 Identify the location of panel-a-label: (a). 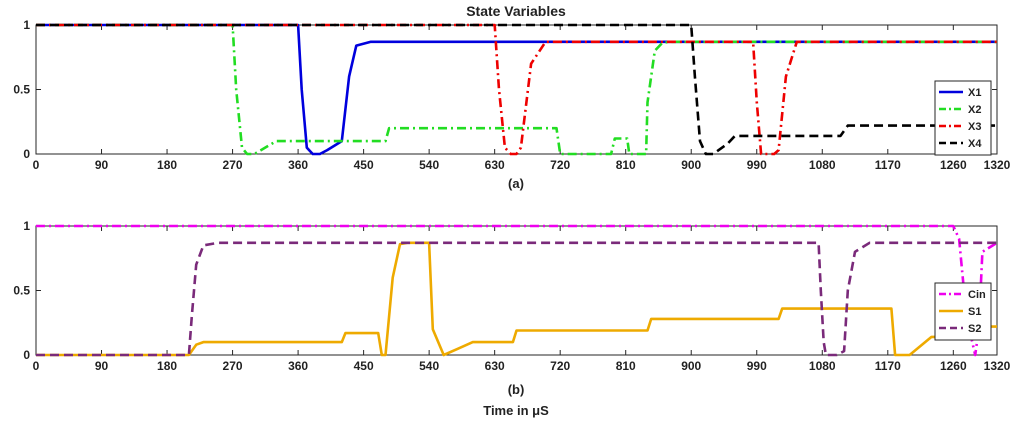
(516, 183).